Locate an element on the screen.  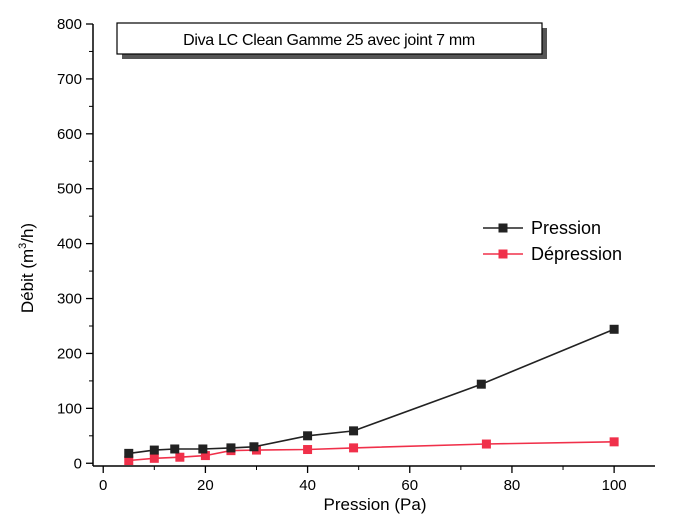
x-tick-label: 60 is located at coordinates (409, 485).